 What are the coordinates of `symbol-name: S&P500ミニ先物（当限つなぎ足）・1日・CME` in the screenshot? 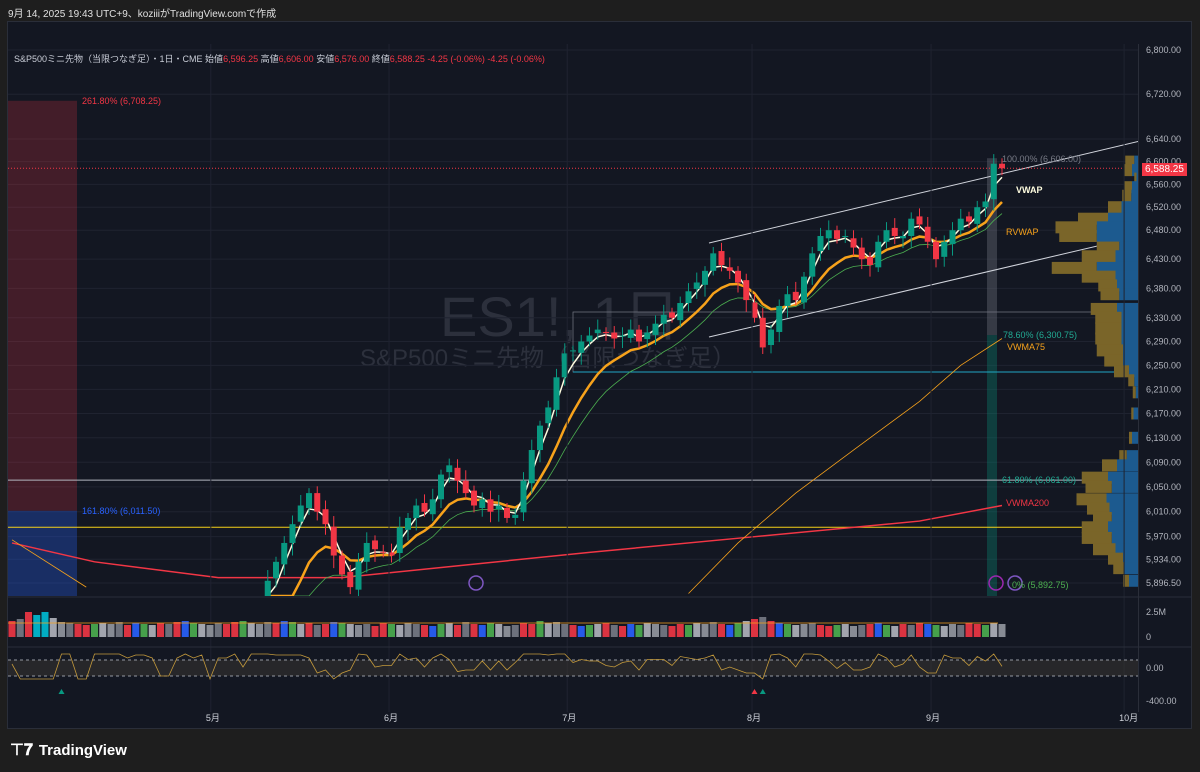 It's located at (108, 59).